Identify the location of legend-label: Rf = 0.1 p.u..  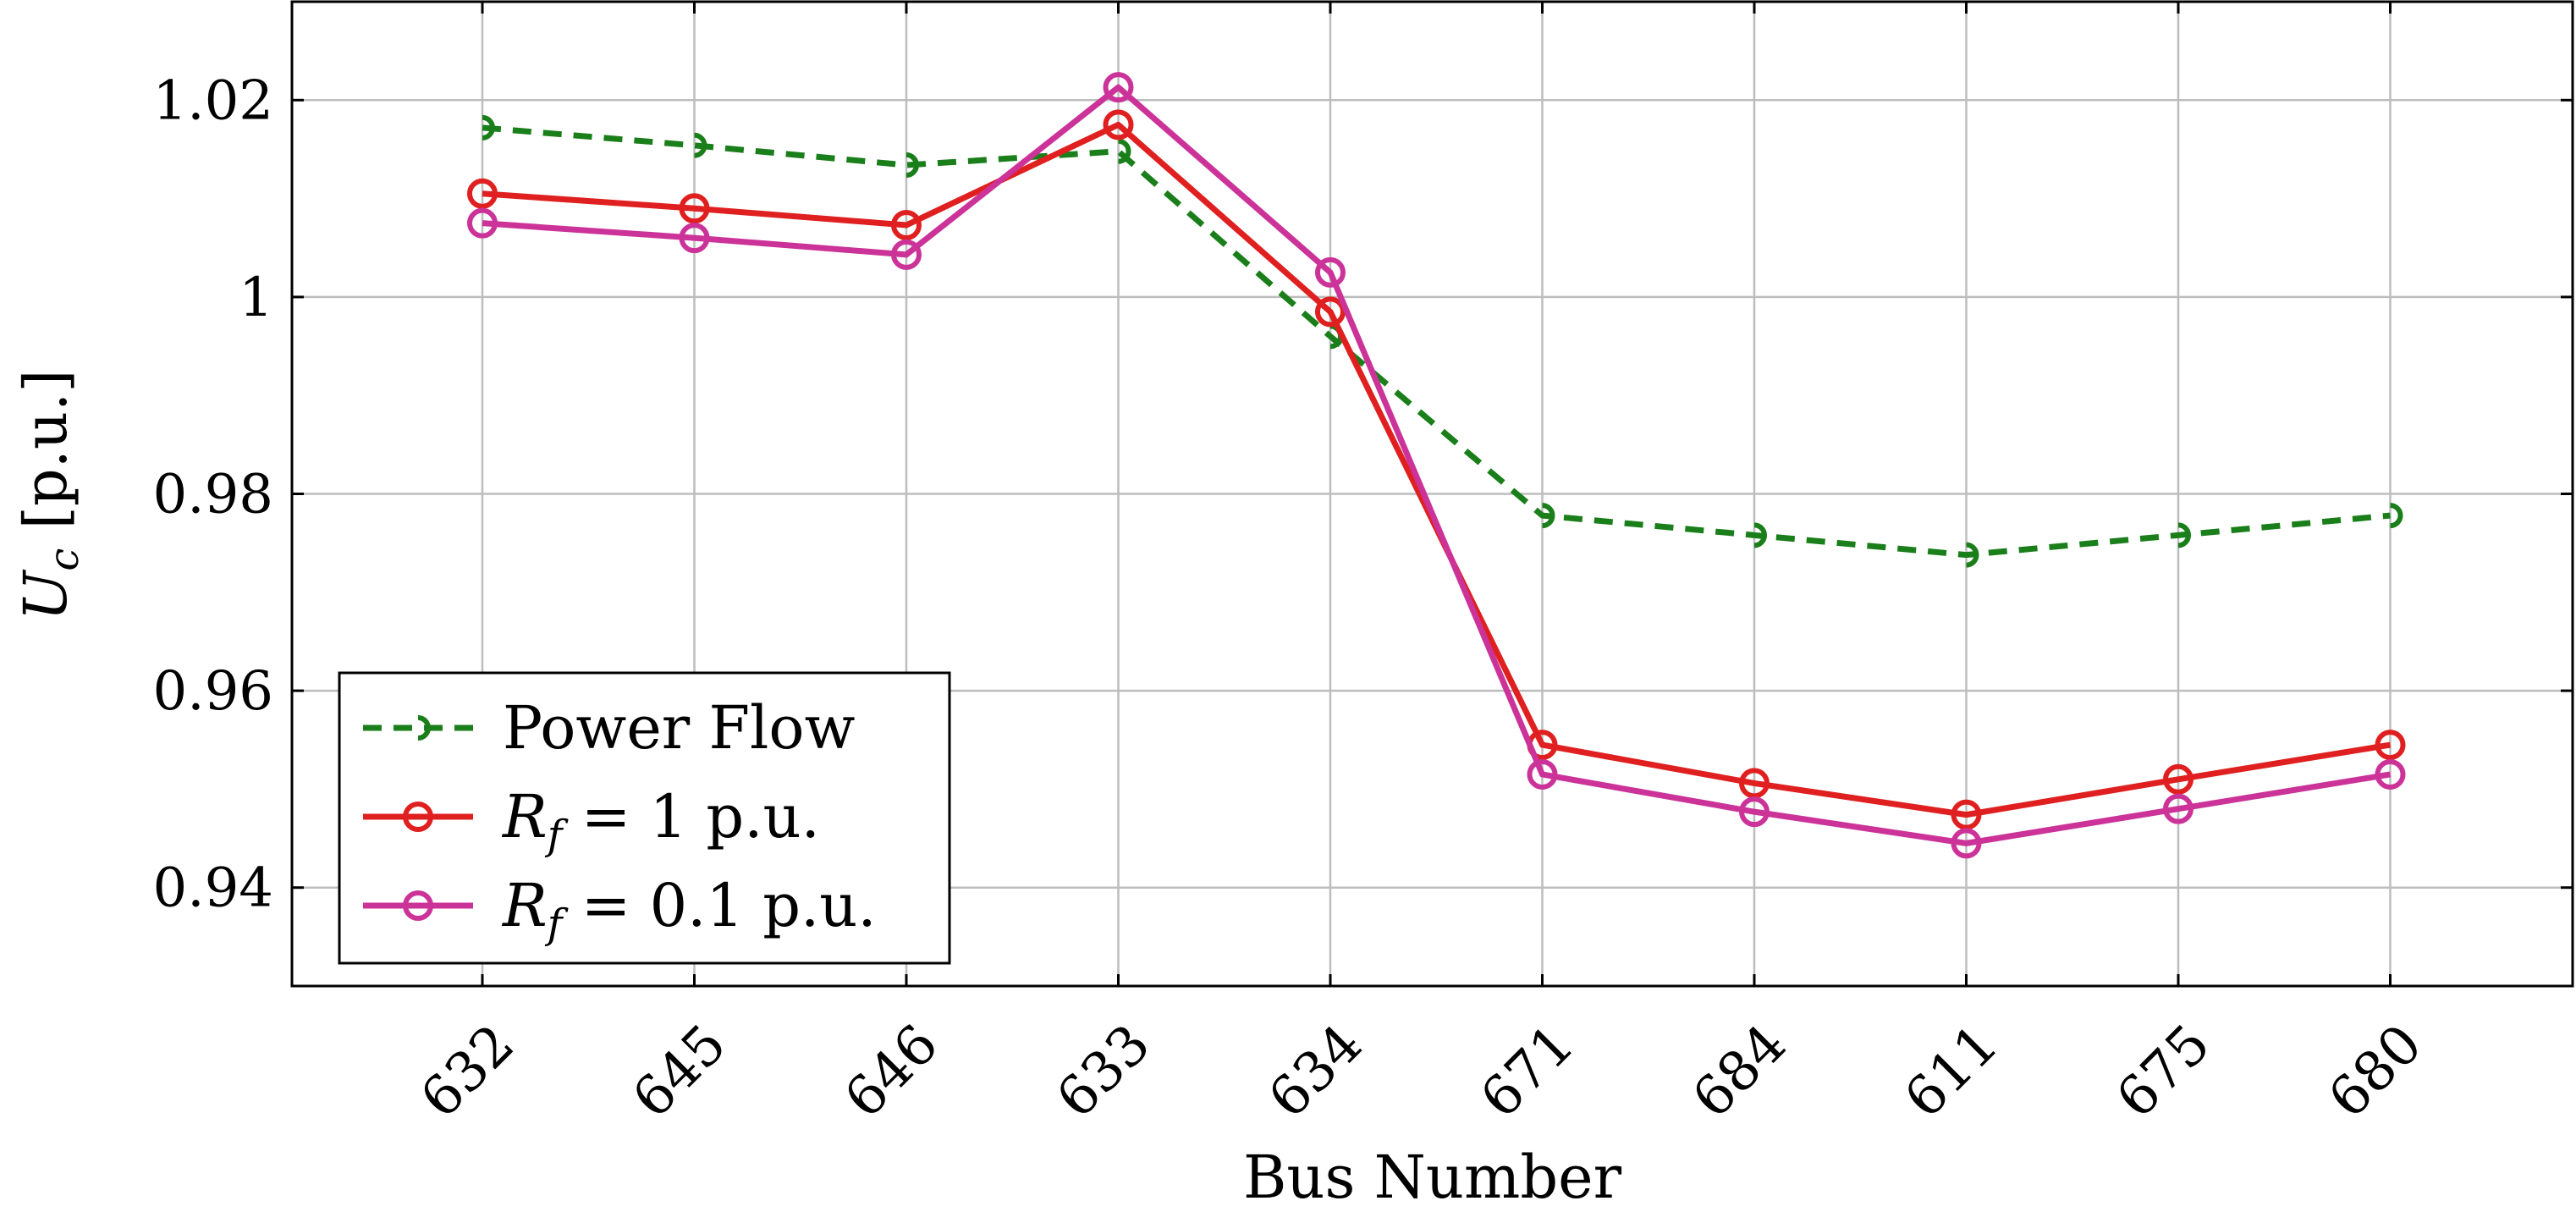
(689, 910).